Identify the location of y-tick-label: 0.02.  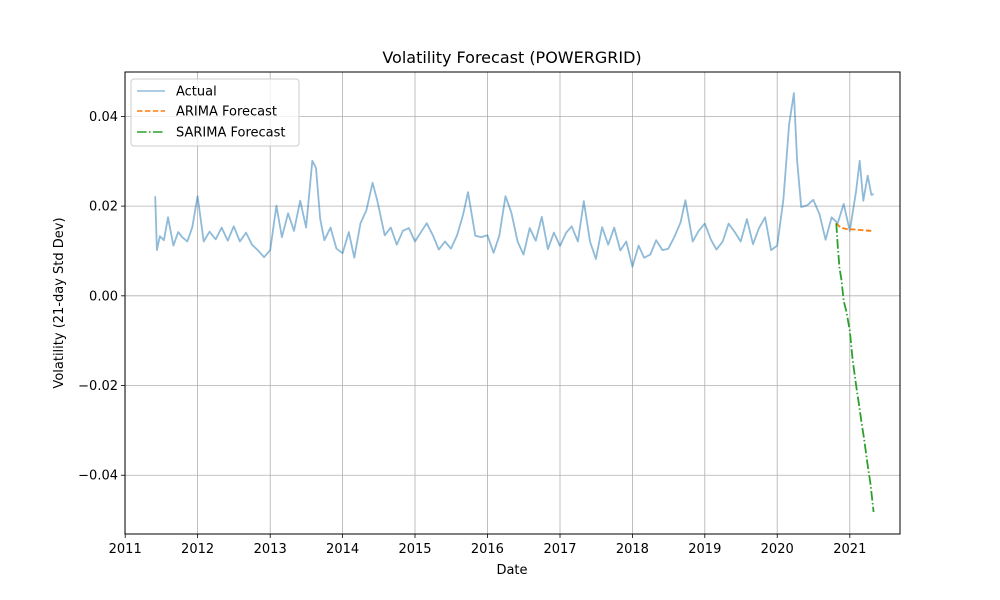
(103, 207).